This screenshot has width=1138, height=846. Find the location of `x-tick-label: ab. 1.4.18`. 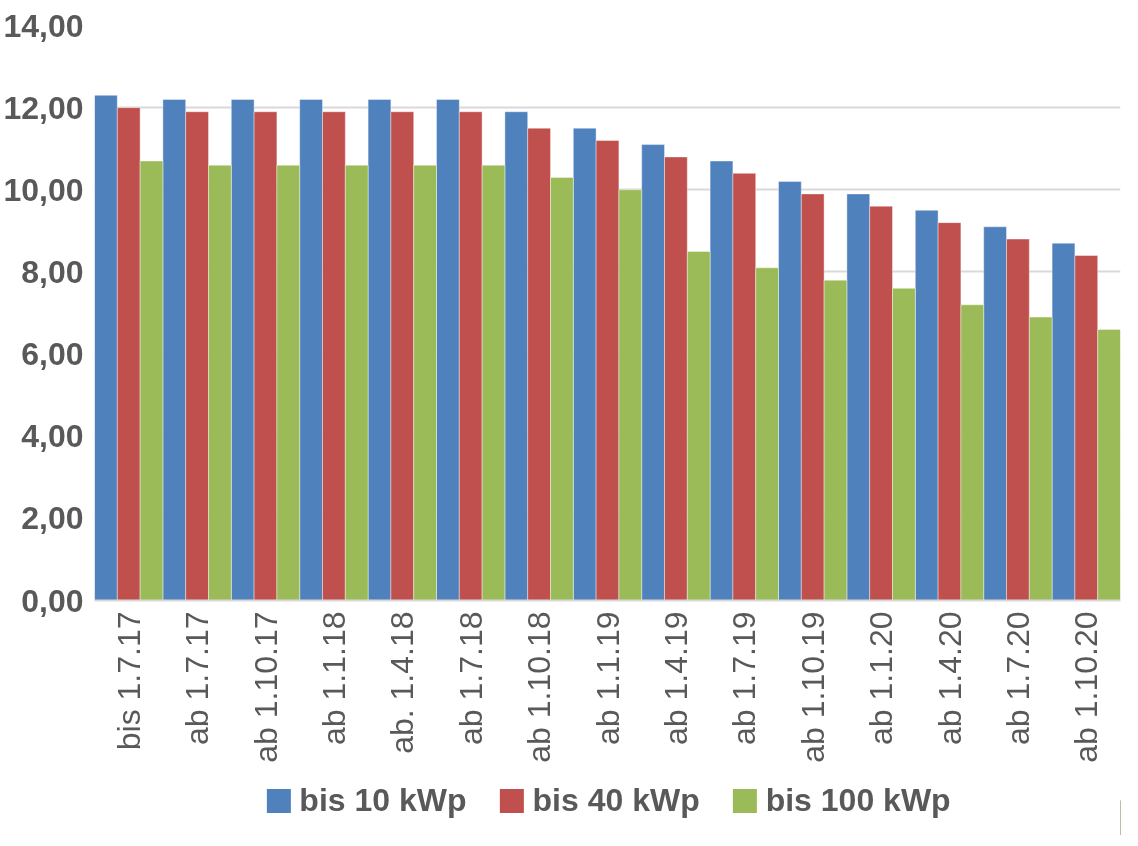

x-tick-label: ab. 1.4.18 is located at coordinates (402, 682).